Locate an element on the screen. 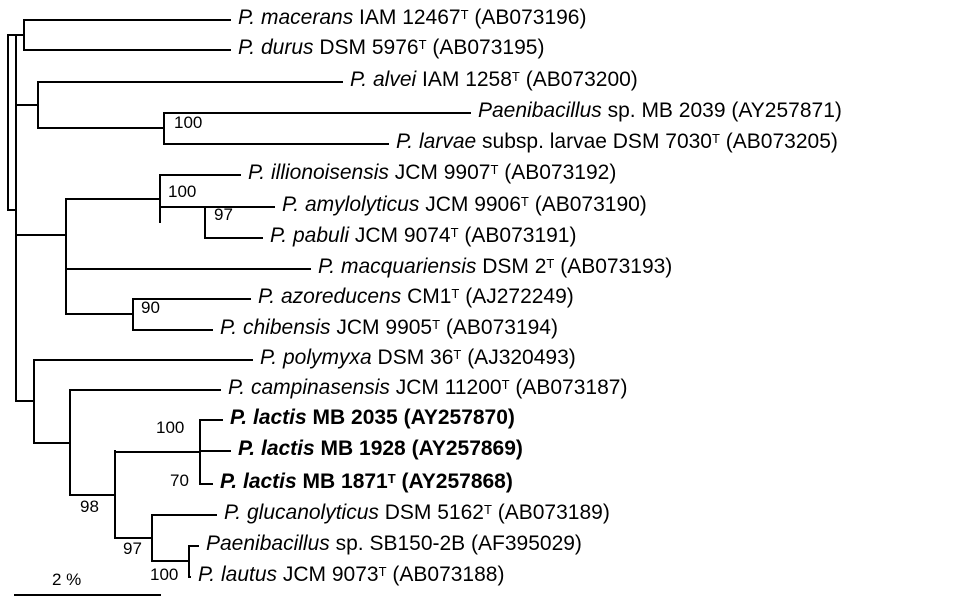  leaf-label: P. azoreducens CM1T (AJ272249) is located at coordinates (416, 297).